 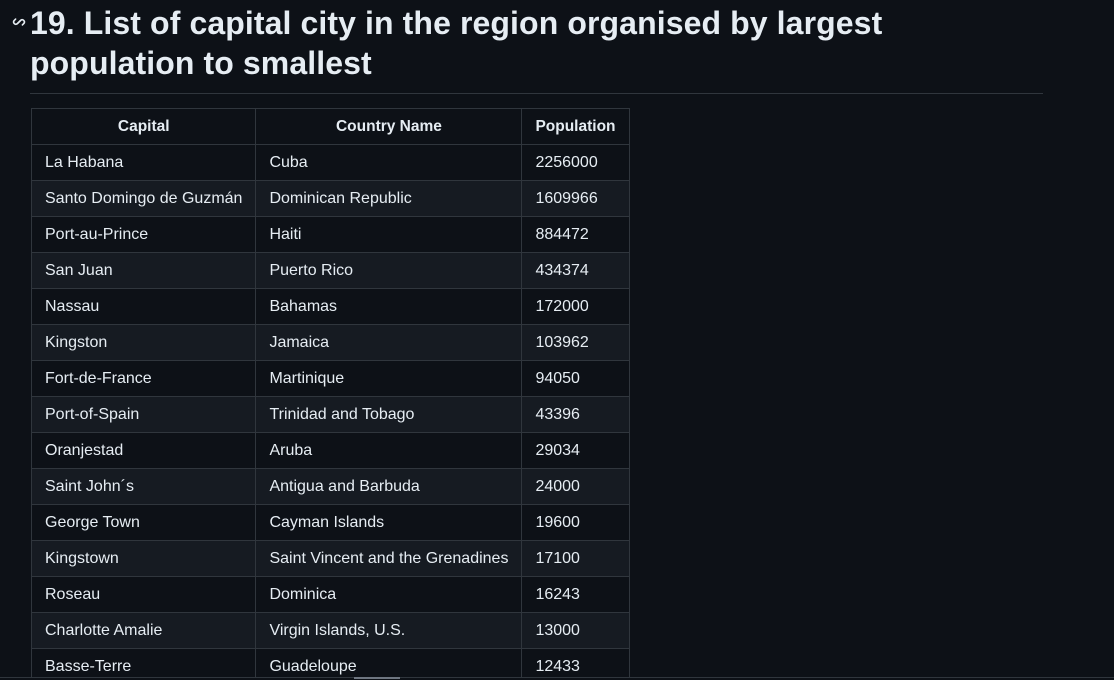 I want to click on table-row: Oranjestad Aruba 29034, so click(x=330, y=450).